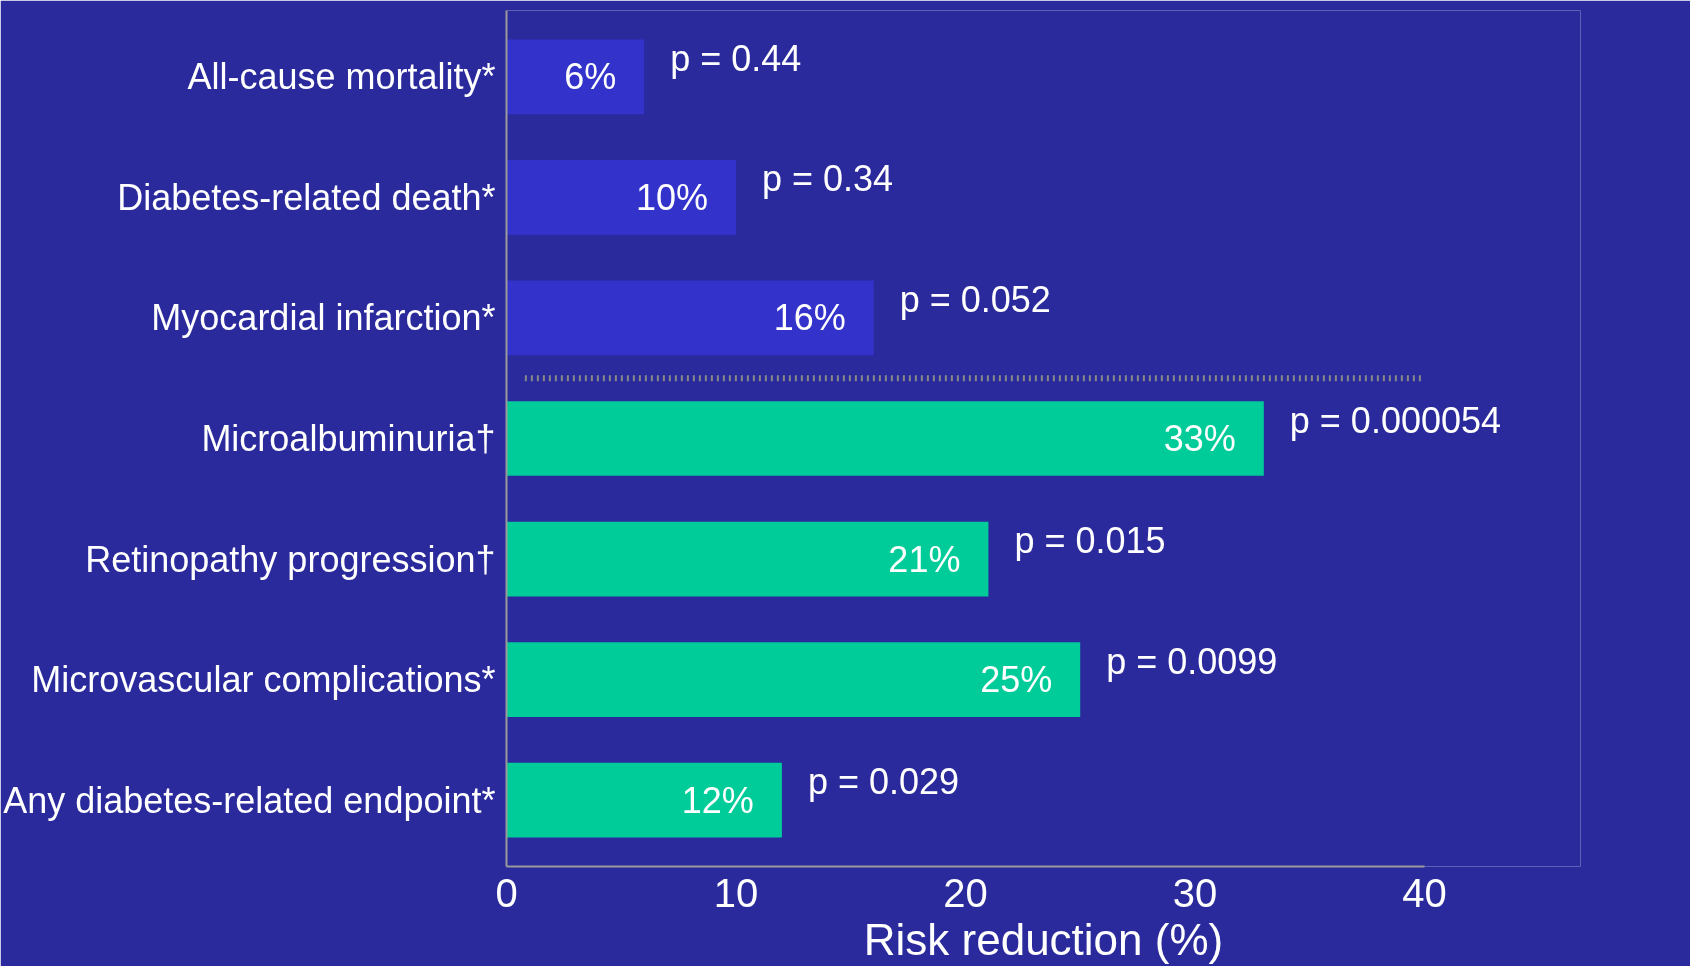  What do you see at coordinates (975, 299) in the screenshot?
I see `annotation: p = 0.052` at bounding box center [975, 299].